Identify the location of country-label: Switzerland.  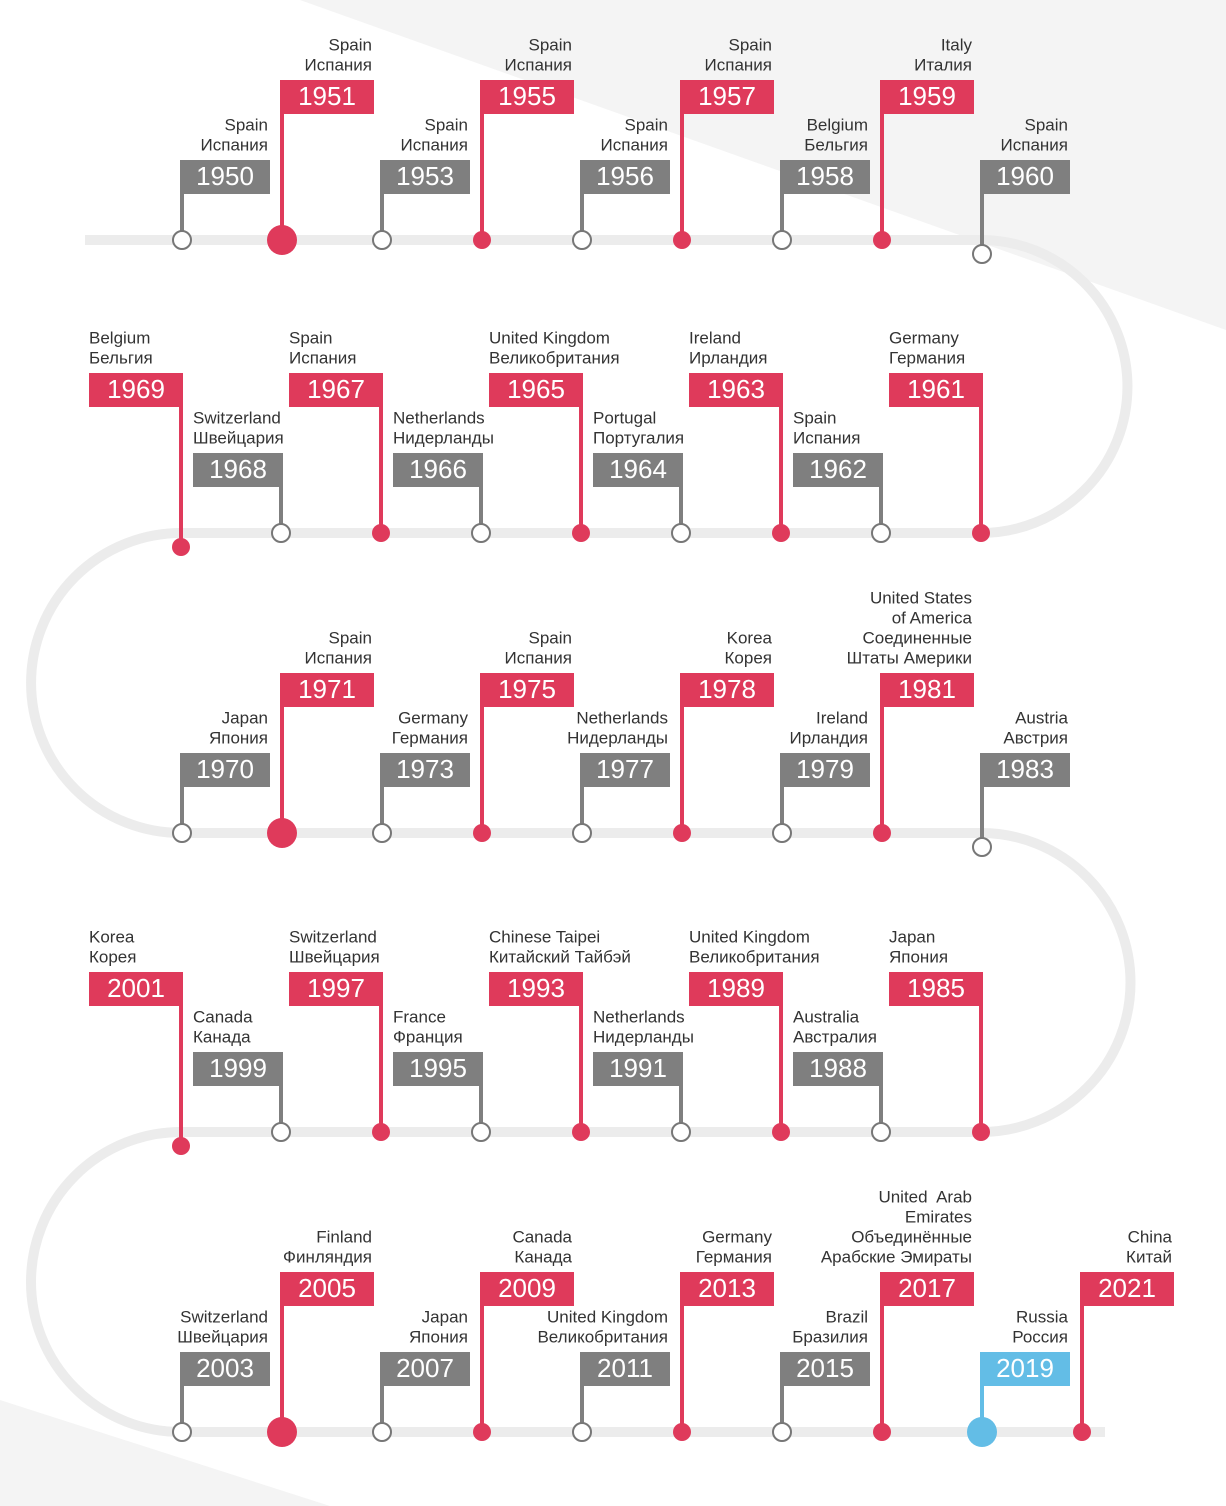
(237, 417).